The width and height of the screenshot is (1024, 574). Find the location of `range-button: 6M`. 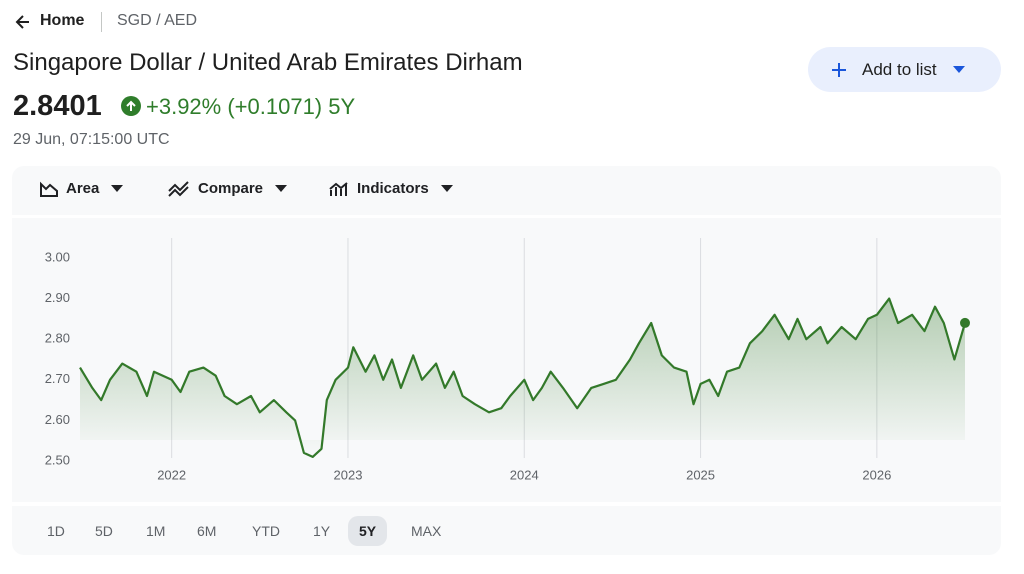

range-button: 6M is located at coordinates (207, 531).